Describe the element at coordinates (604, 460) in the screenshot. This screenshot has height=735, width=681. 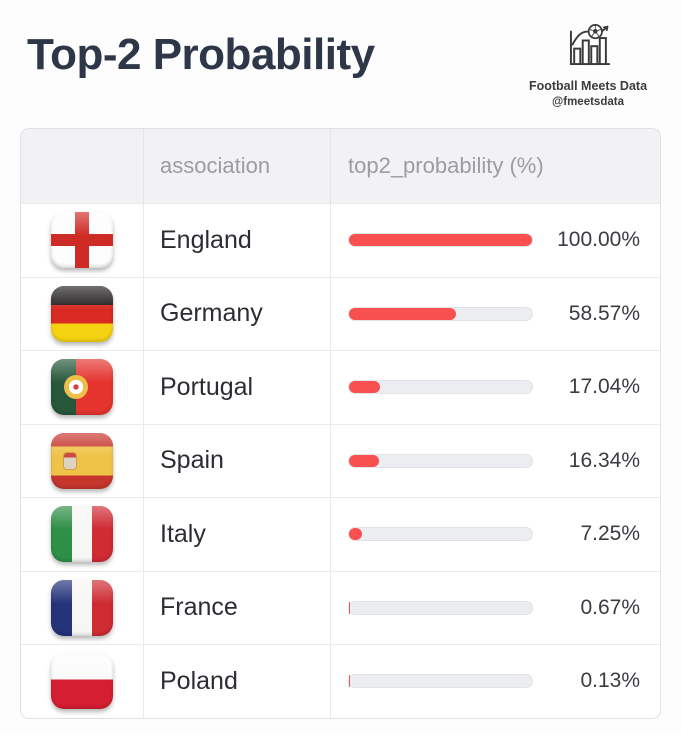
I see `probability-value: 16.34%` at that location.